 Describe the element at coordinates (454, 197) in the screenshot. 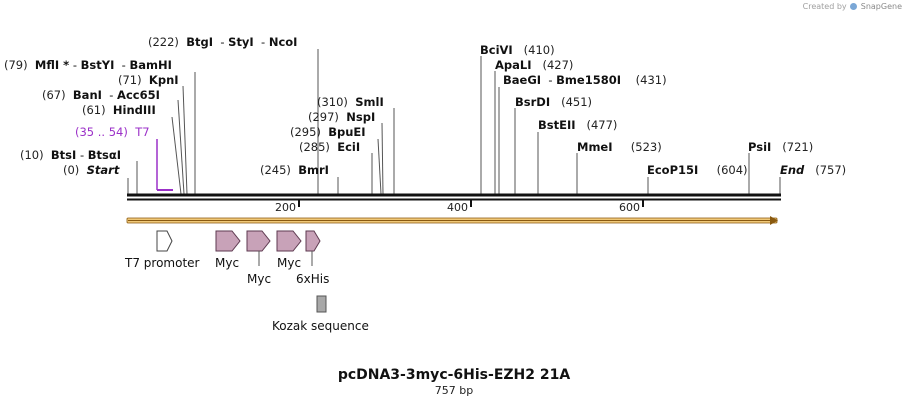

I see `sequence-backbone` at that location.